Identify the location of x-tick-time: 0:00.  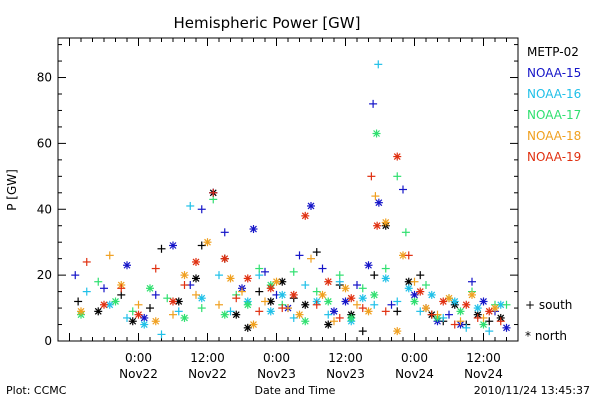
(276, 358).